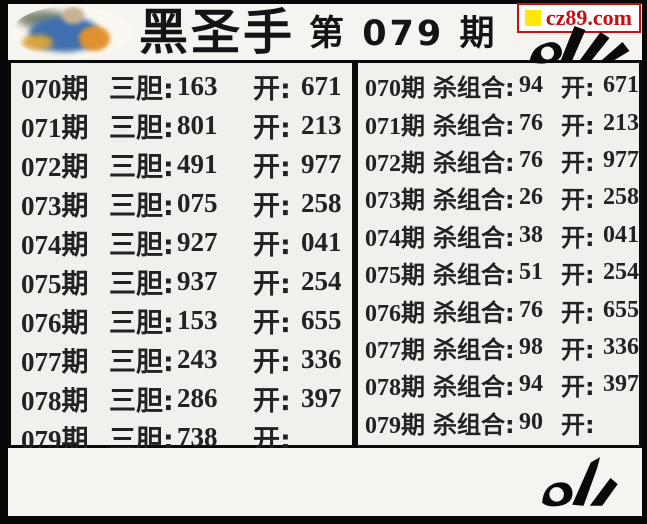 The height and width of the screenshot is (524, 647). I want to click on pick-value: 51, so click(531, 272).